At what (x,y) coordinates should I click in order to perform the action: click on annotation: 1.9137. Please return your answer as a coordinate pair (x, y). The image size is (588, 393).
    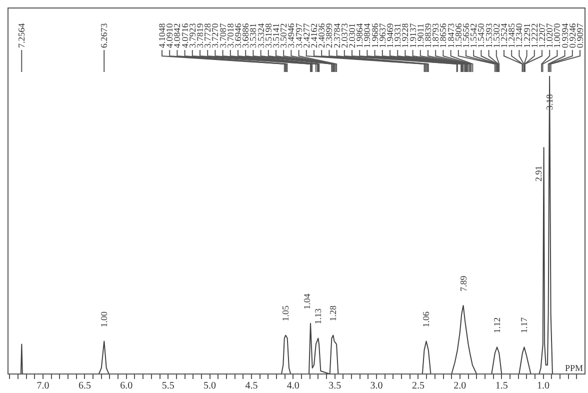
    Looking at the image, I should click on (413, 35).